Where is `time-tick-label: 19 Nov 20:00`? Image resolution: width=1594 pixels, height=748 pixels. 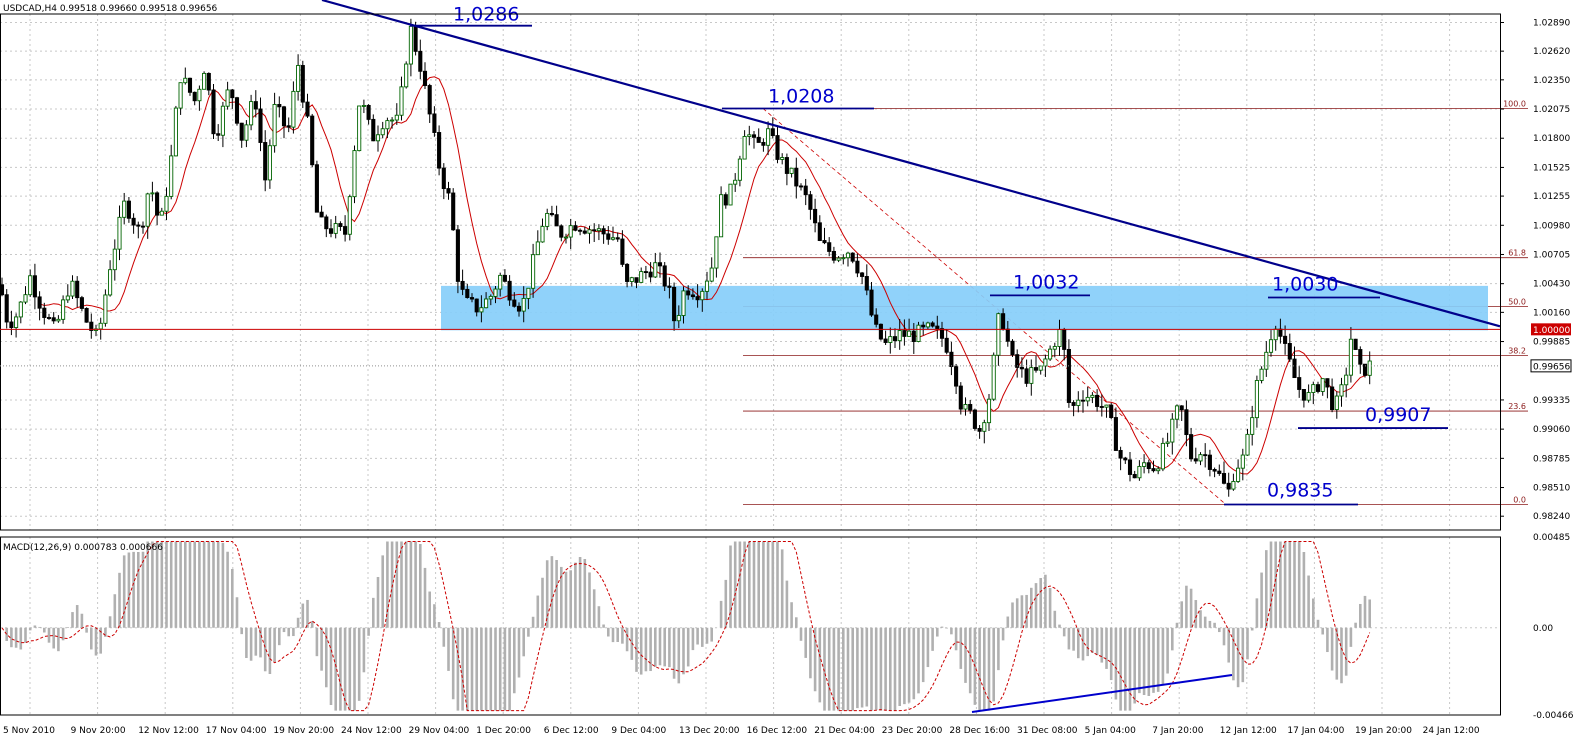 time-tick-label: 19 Nov 20:00 is located at coordinates (303, 731).